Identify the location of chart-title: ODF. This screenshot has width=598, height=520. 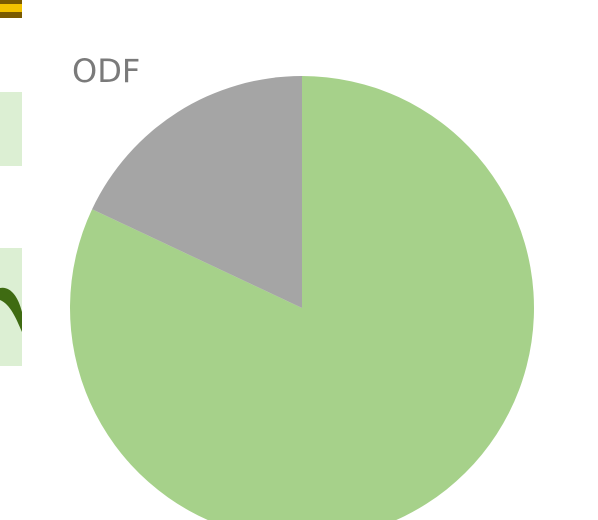
(106, 71).